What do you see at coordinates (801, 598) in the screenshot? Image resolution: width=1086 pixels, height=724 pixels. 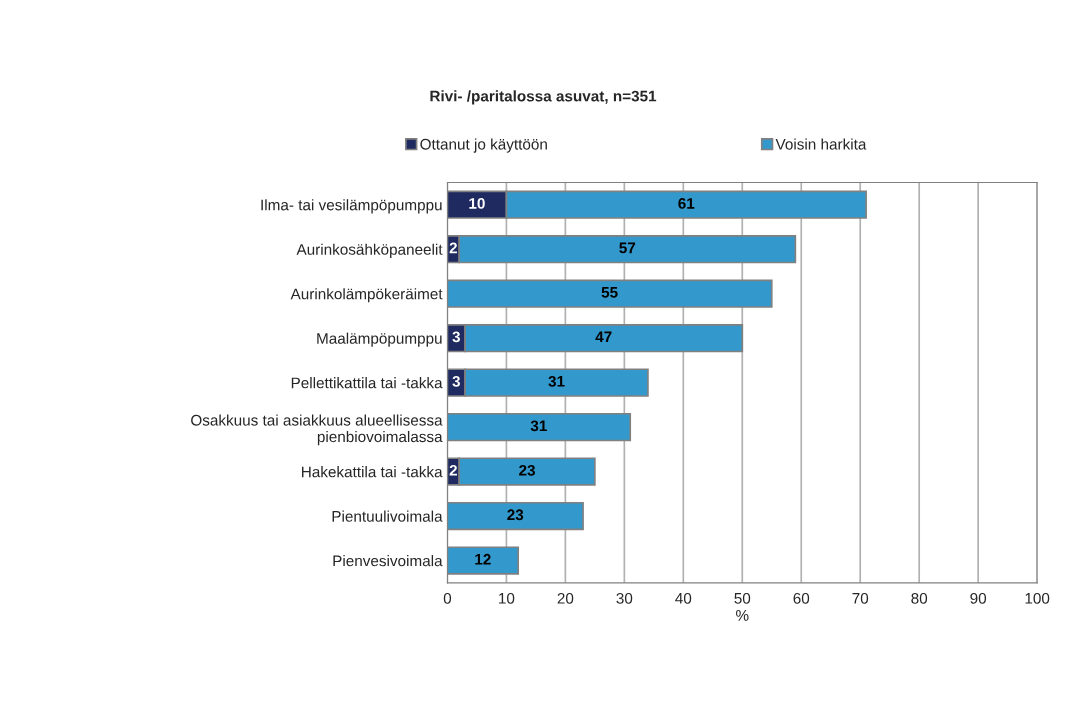 I see `x-tick-label: 60` at bounding box center [801, 598].